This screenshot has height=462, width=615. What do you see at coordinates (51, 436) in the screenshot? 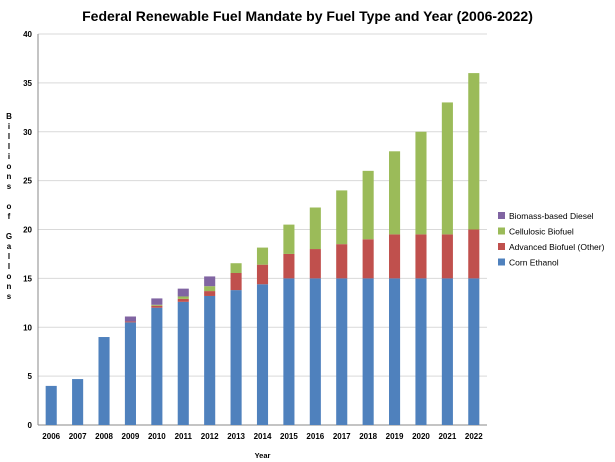
I see `x-tick-label: 2006` at bounding box center [51, 436].